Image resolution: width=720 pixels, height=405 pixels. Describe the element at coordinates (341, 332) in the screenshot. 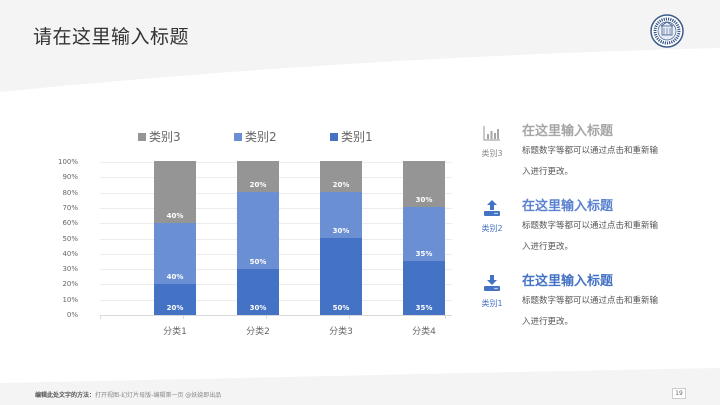

I see `x-label: 分类3` at that location.